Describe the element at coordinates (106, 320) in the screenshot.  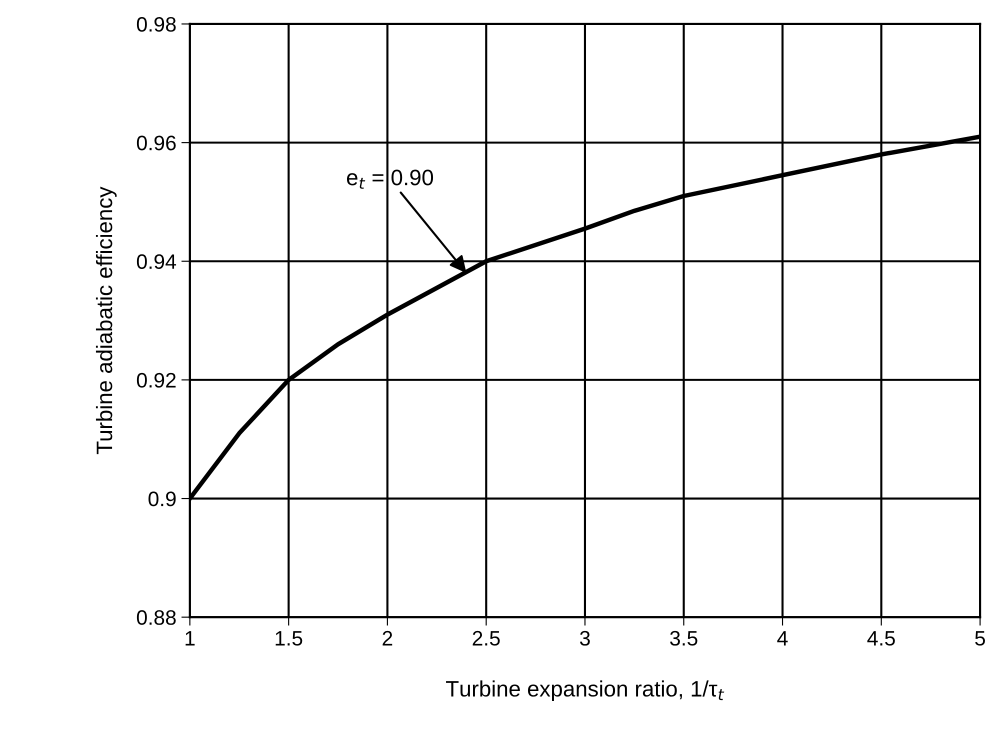
I see `y-axis-title: Turbine adiabatic efficiency` at that location.